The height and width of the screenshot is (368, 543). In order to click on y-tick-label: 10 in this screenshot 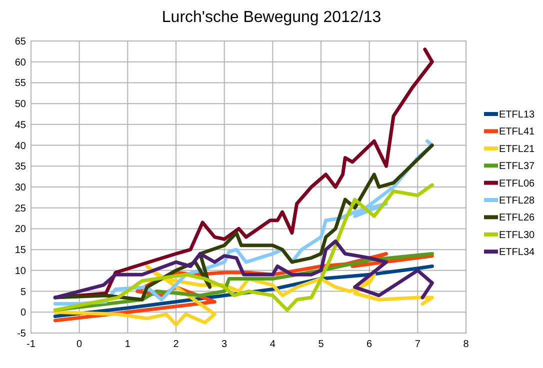, I will do `click(20, 271)`.